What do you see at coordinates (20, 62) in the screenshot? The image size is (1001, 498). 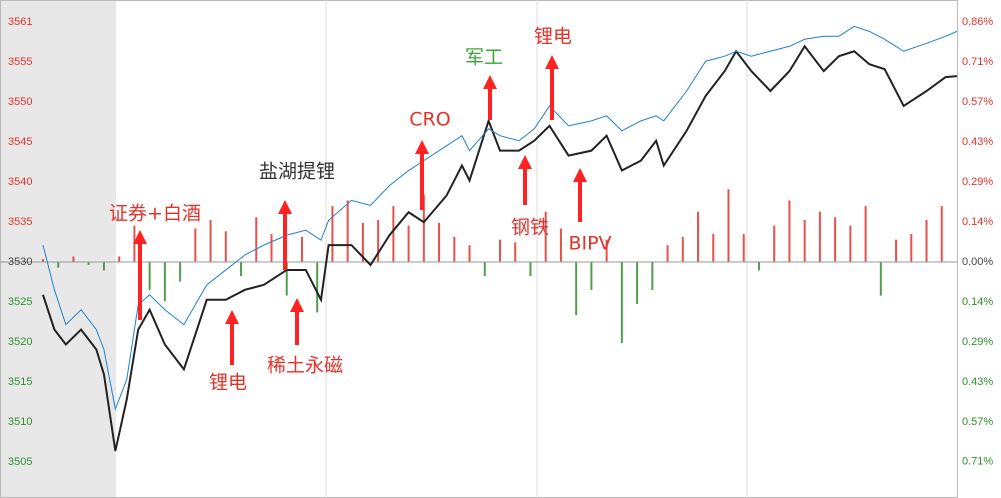 I see `y-tick-label: 3555` at bounding box center [20, 62].